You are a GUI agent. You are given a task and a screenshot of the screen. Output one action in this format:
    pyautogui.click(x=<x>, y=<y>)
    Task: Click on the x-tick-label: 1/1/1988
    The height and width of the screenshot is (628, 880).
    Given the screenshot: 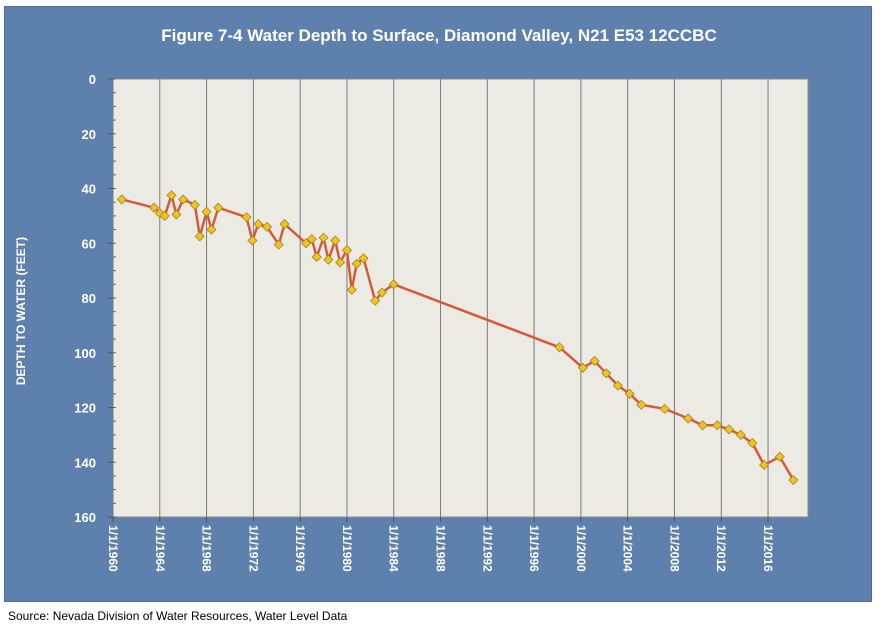 What is the action you would take?
    pyautogui.click(x=441, y=548)
    